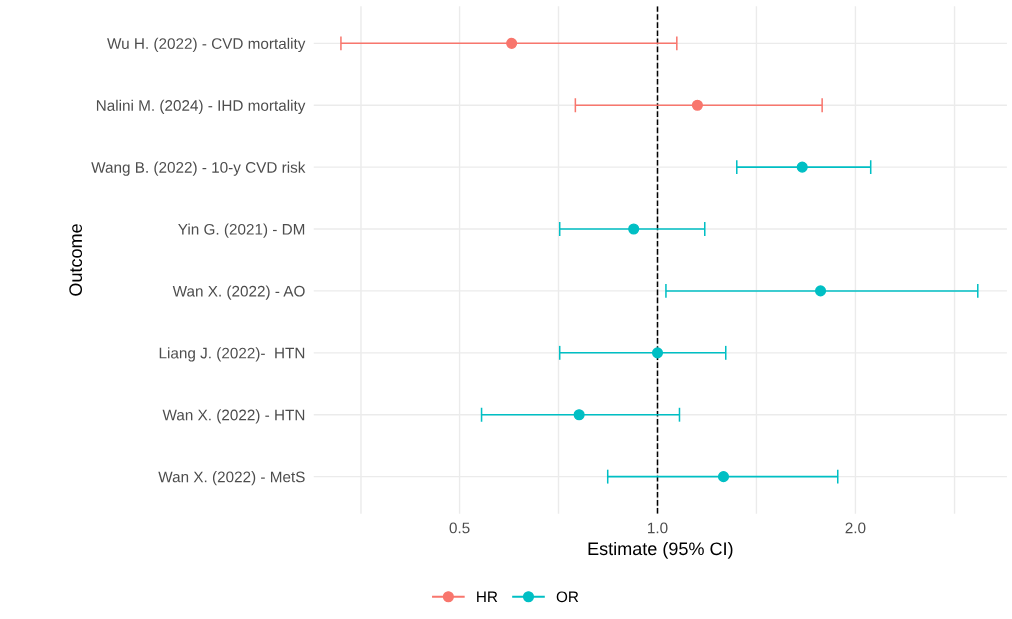 This screenshot has width=1012, height=619. What do you see at coordinates (201, 106) in the screenshot?
I see `y-tick-label: Nalini M. (2024) - IHD mortality` at bounding box center [201, 106].